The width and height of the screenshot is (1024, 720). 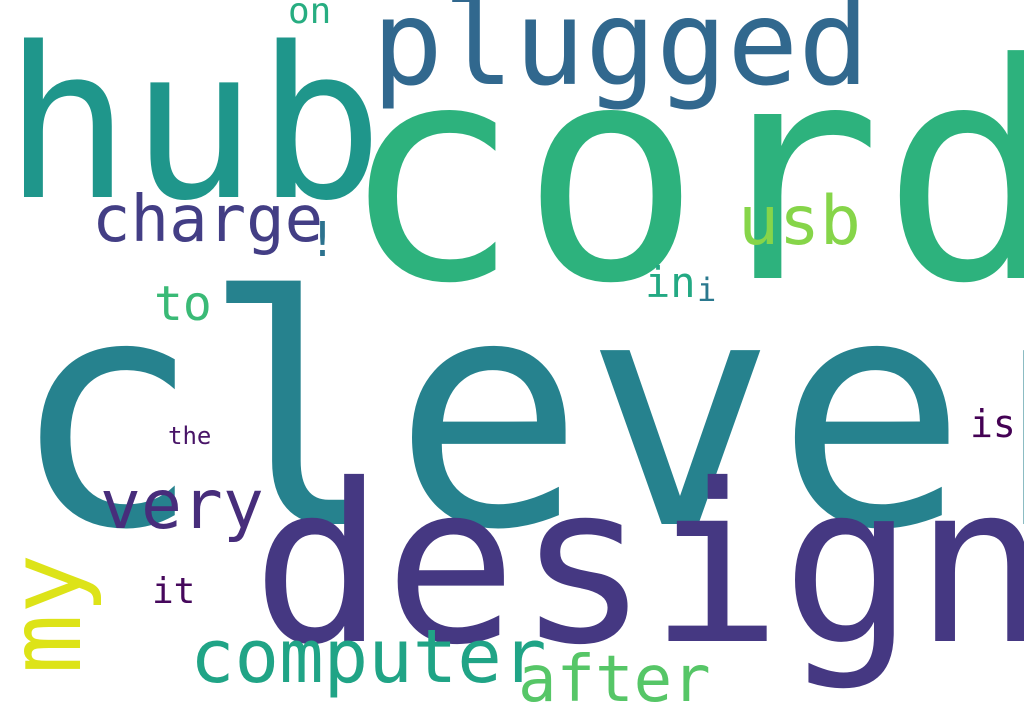 What do you see at coordinates (183, 304) in the screenshot?
I see `word-to: to` at bounding box center [183, 304].